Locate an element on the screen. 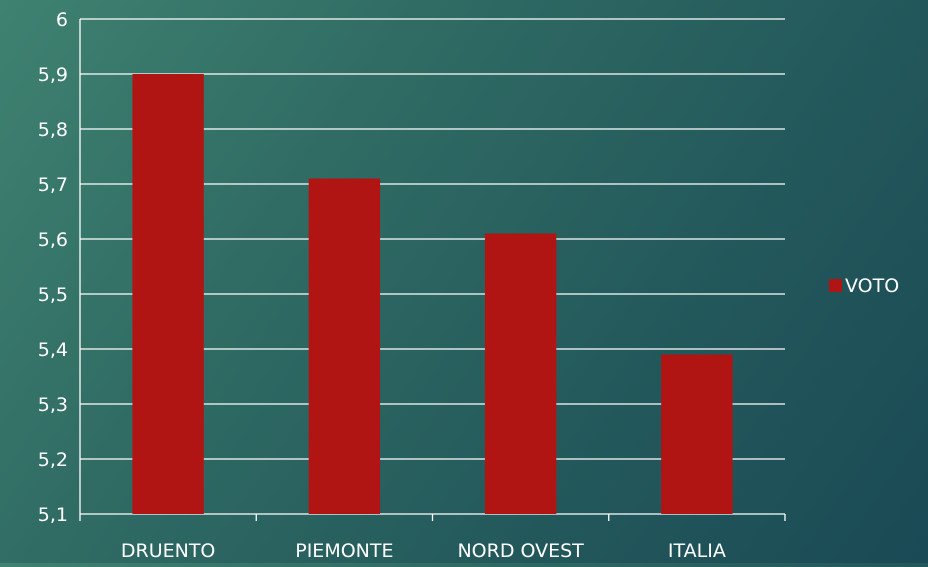  bar-druento is located at coordinates (167, 294).